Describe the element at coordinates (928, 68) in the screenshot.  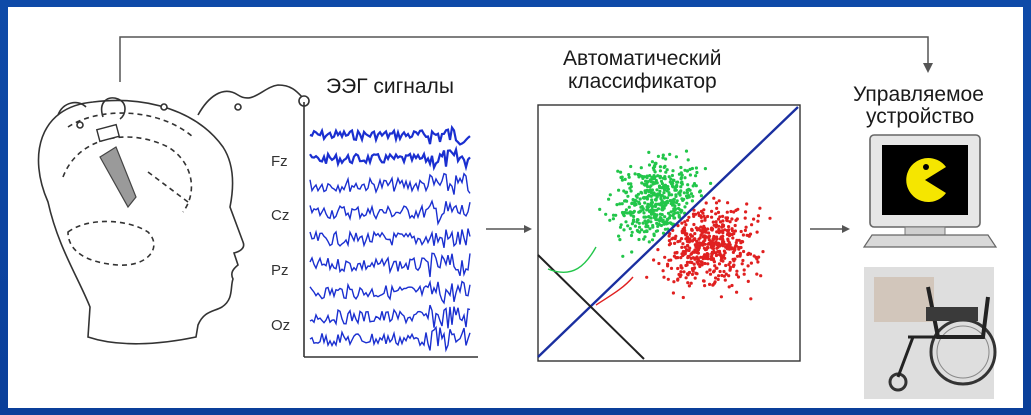
I see `feedback-arrow-head` at that location.